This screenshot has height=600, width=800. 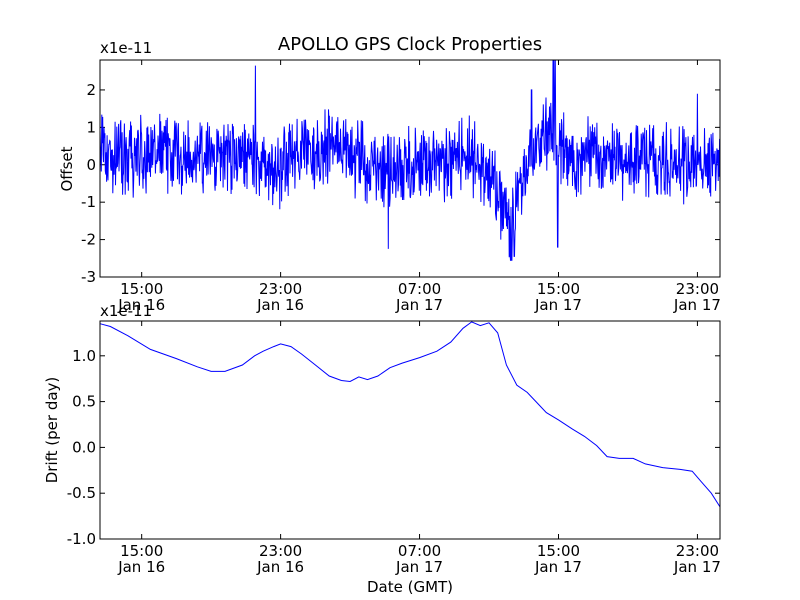 I want to click on offset-y-tick-label: 0, so click(x=91, y=165).